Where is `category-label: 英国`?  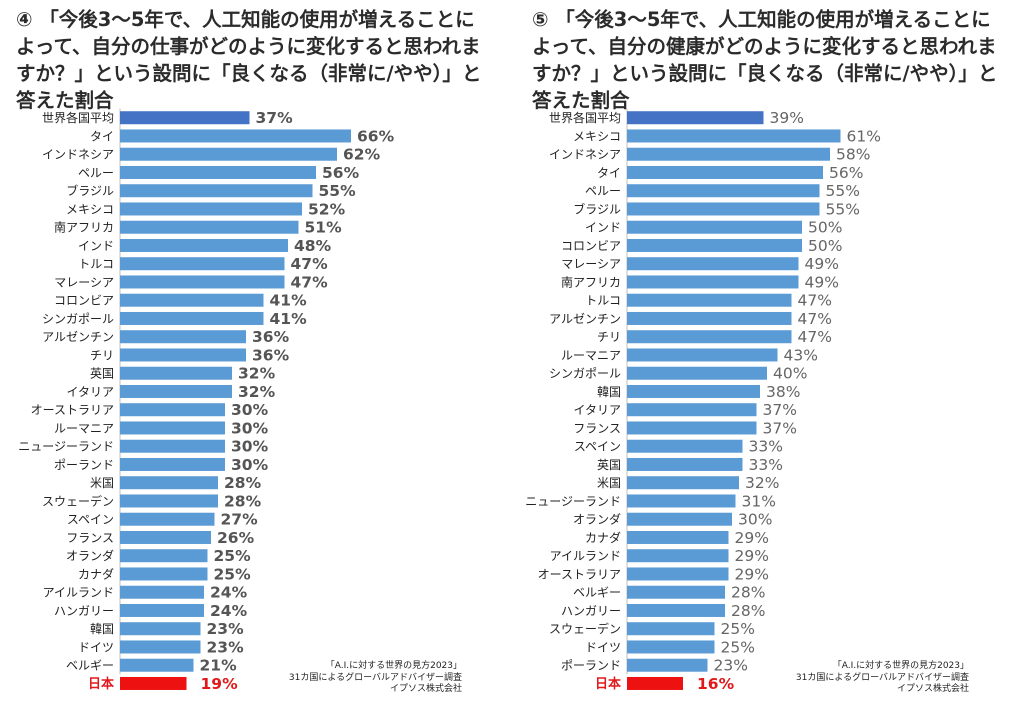 category-label: 英国 is located at coordinates (102, 374).